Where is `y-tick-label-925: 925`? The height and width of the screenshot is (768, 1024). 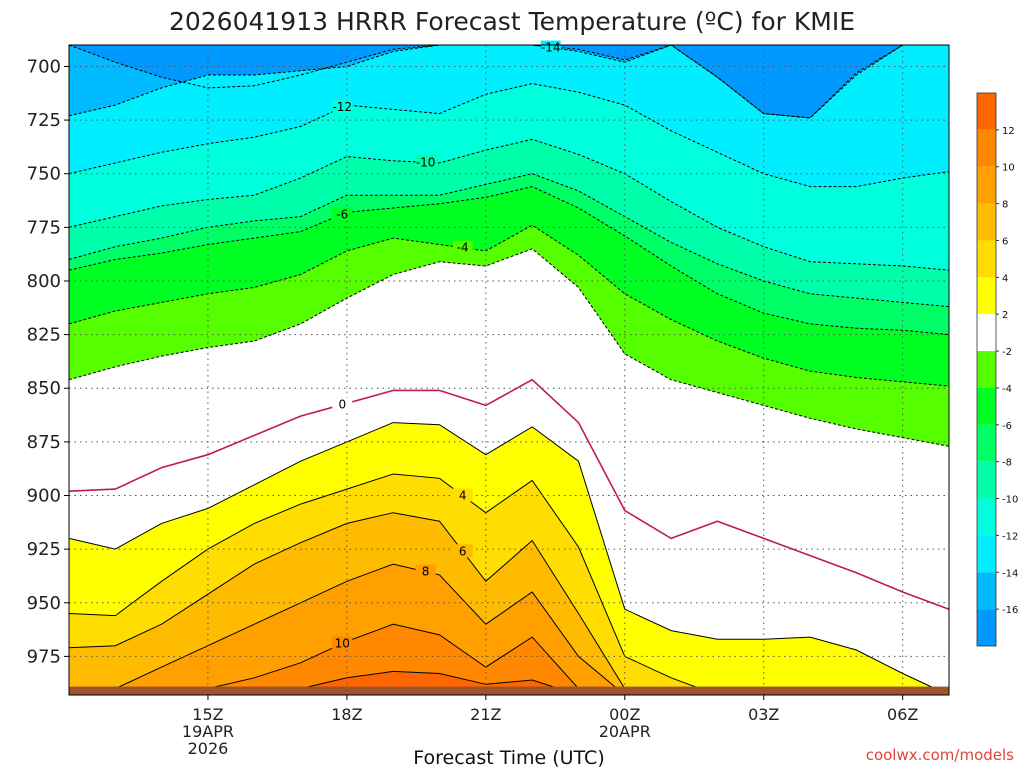
y-tick-label-925: 925 is located at coordinates (44, 549).